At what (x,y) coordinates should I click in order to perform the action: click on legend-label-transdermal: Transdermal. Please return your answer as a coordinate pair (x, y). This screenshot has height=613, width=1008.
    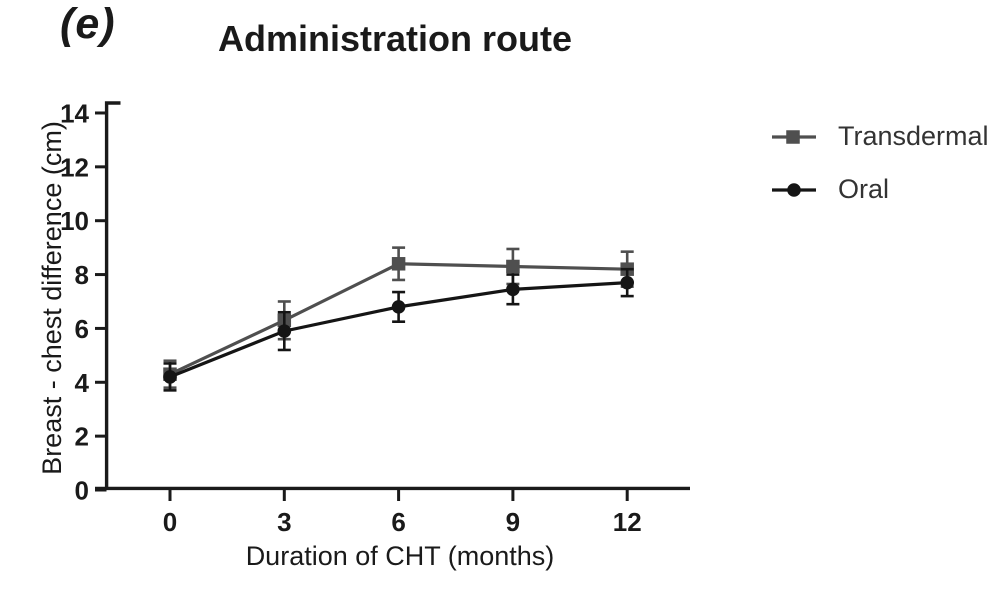
    Looking at the image, I should click on (913, 136).